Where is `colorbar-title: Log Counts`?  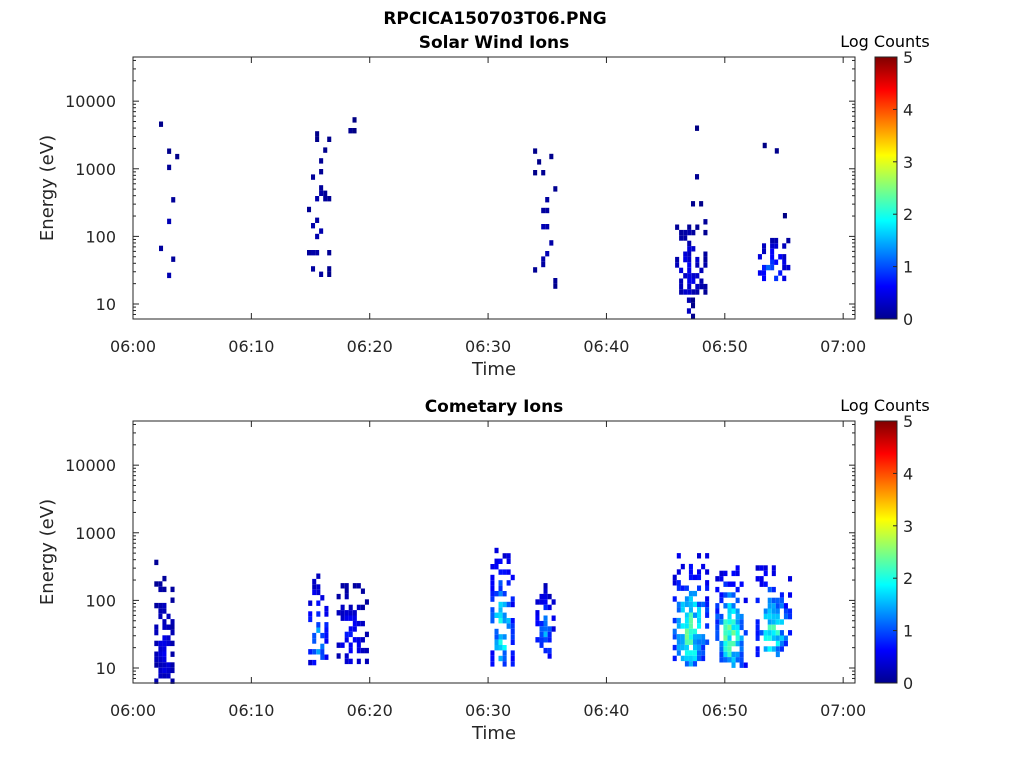 colorbar-title: Log Counts is located at coordinates (885, 41).